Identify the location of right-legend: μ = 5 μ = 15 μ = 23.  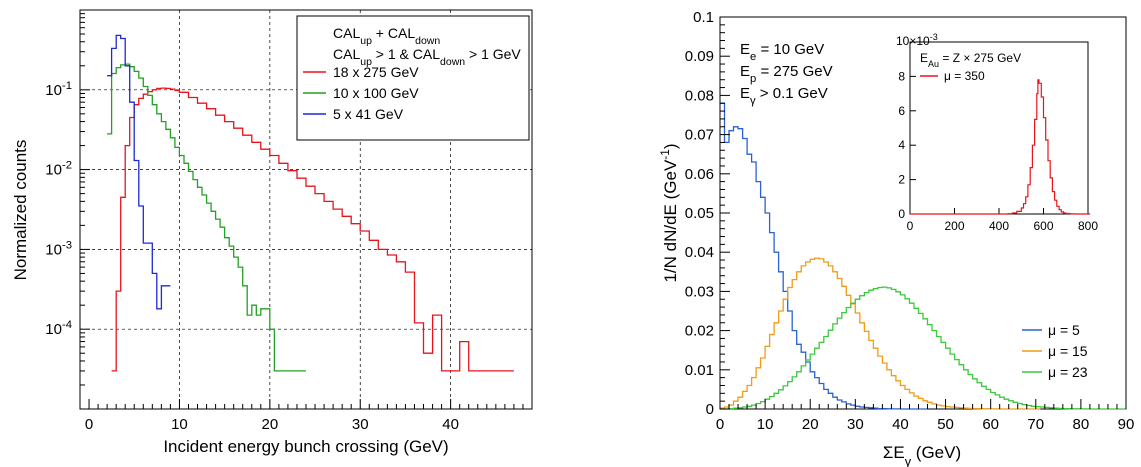
(1055, 351).